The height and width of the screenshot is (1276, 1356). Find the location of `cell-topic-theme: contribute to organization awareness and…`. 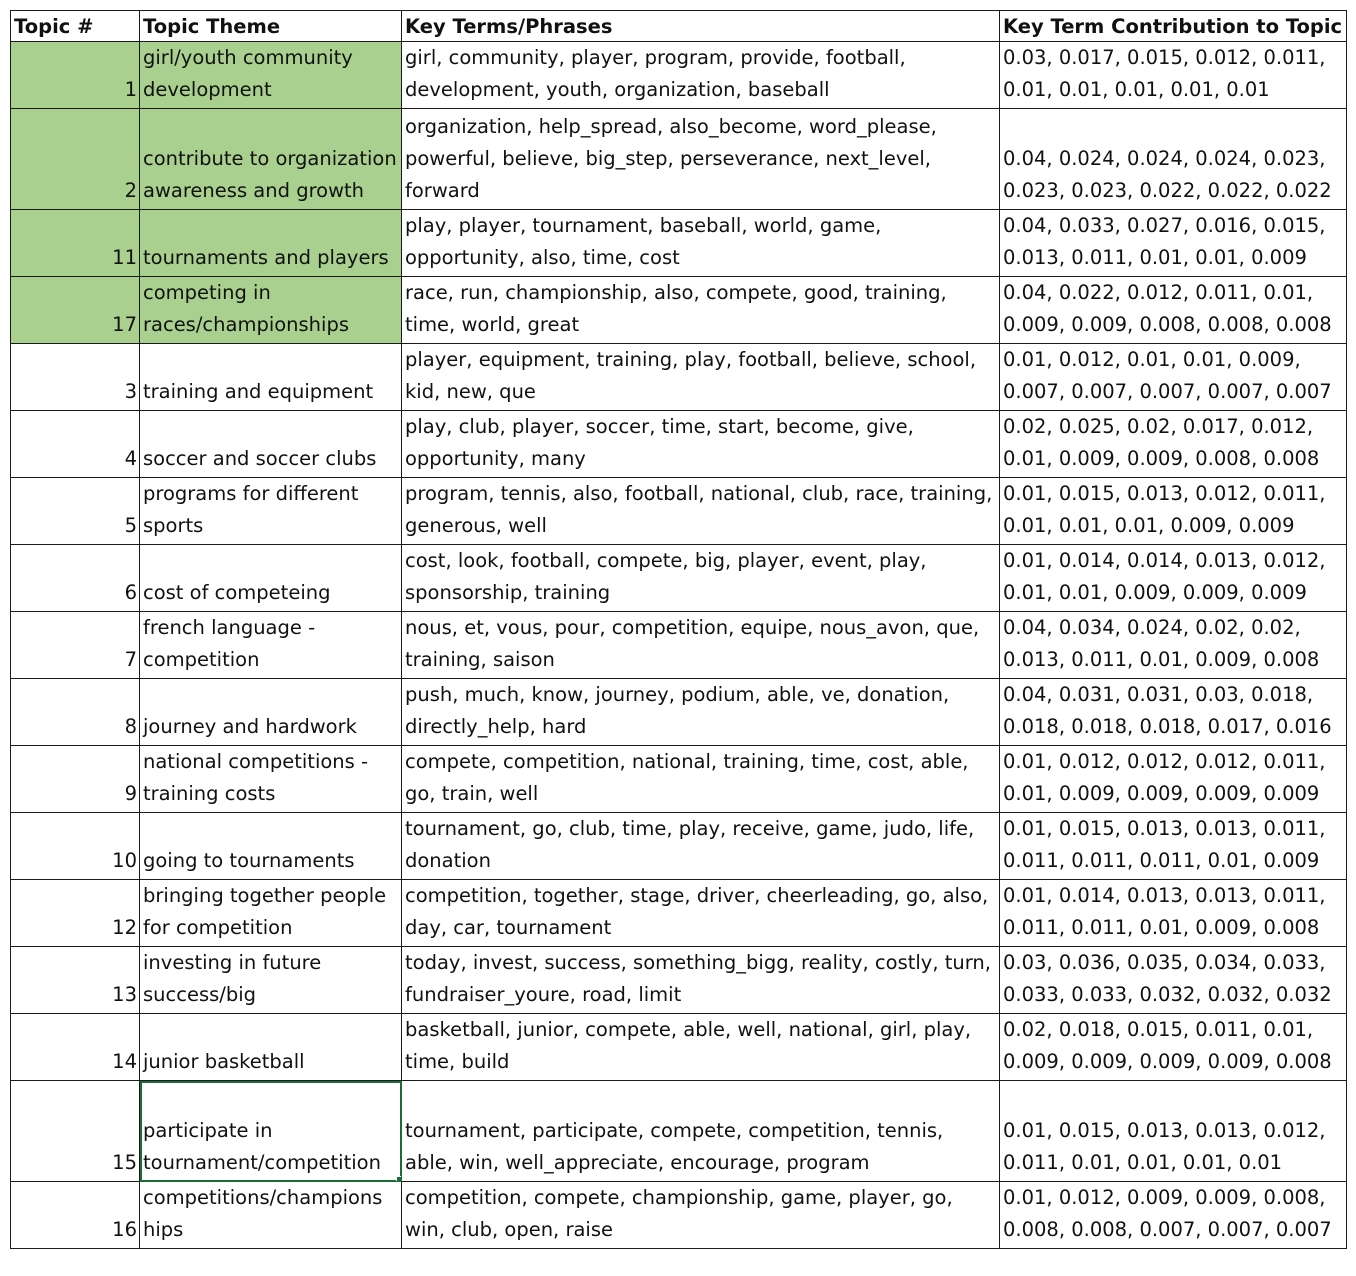

cell-topic-theme: contribute to organization awareness and… is located at coordinates (270, 159).